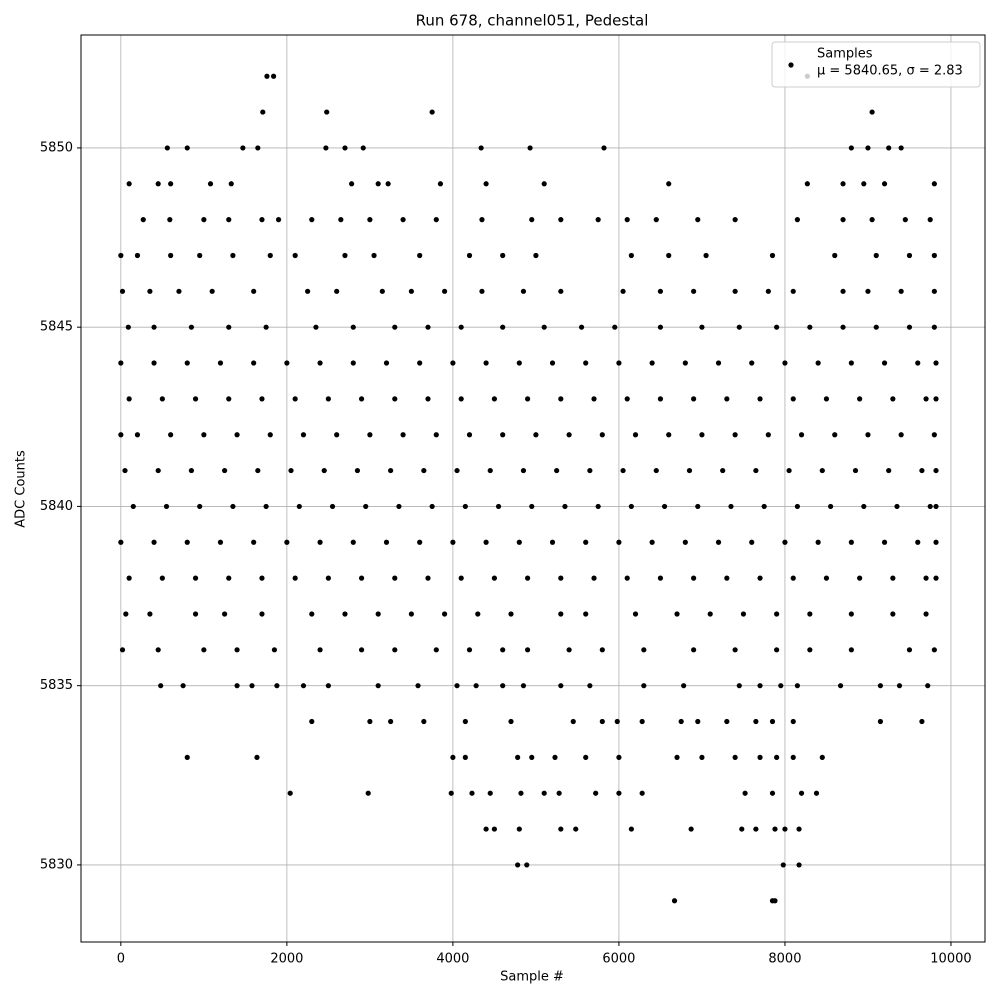 This screenshot has height=1004, width=1000. Describe the element at coordinates (791, 65) in the screenshot. I see `legend-marker` at that location.